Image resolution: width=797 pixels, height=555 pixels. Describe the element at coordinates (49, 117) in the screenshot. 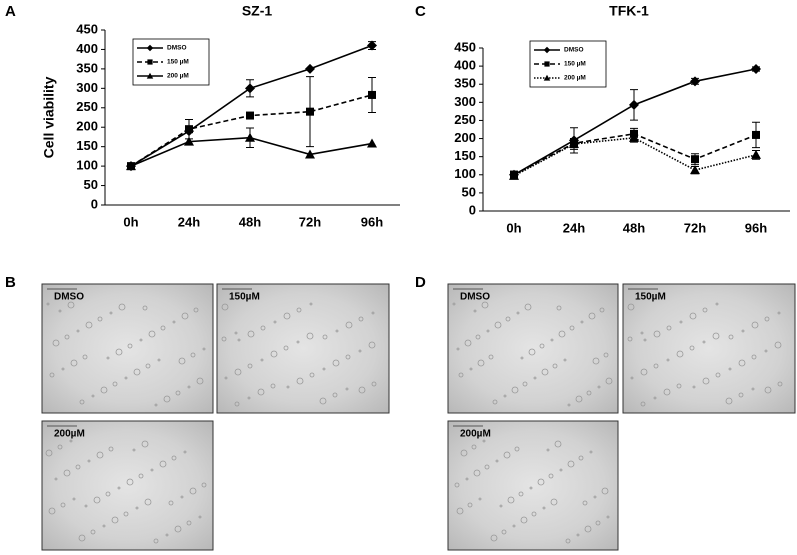

I see `y-axis-label: Cell viability` at that location.